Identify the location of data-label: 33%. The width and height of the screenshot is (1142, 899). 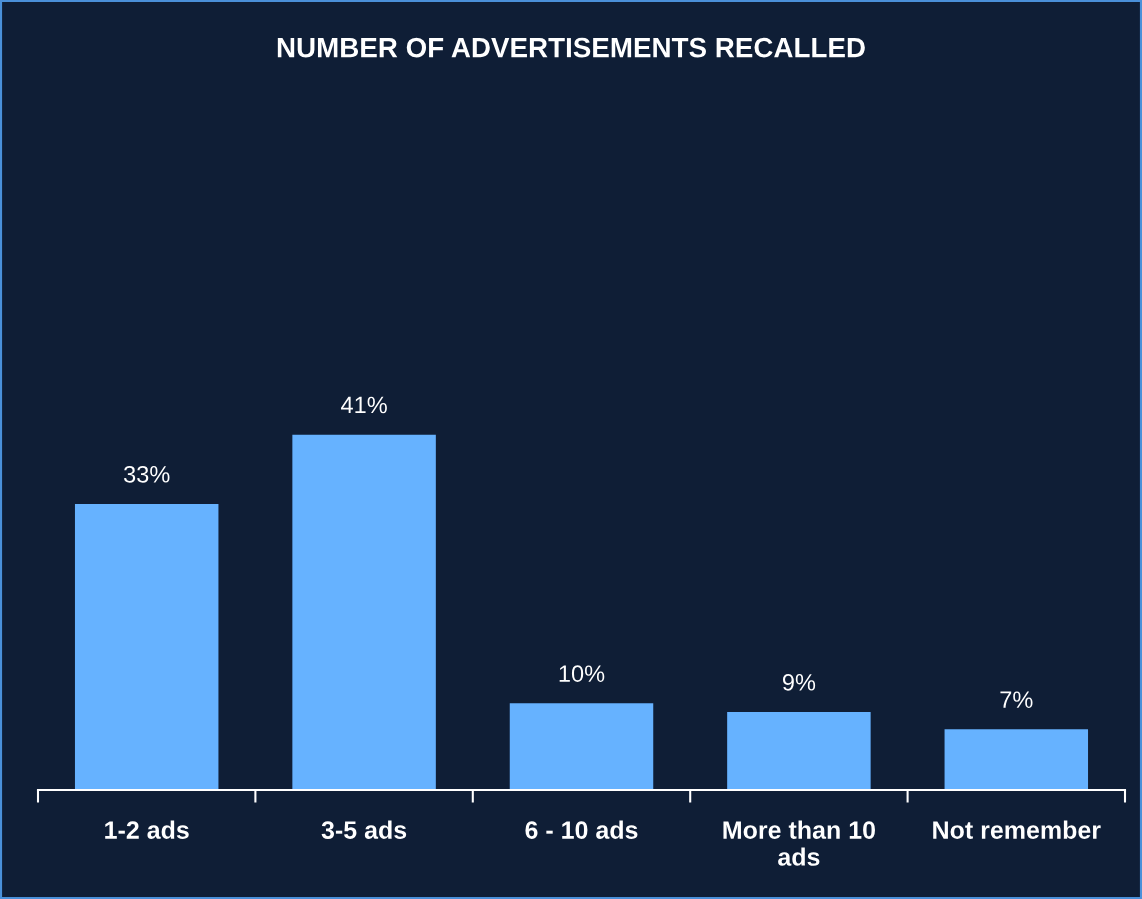
(146, 474).